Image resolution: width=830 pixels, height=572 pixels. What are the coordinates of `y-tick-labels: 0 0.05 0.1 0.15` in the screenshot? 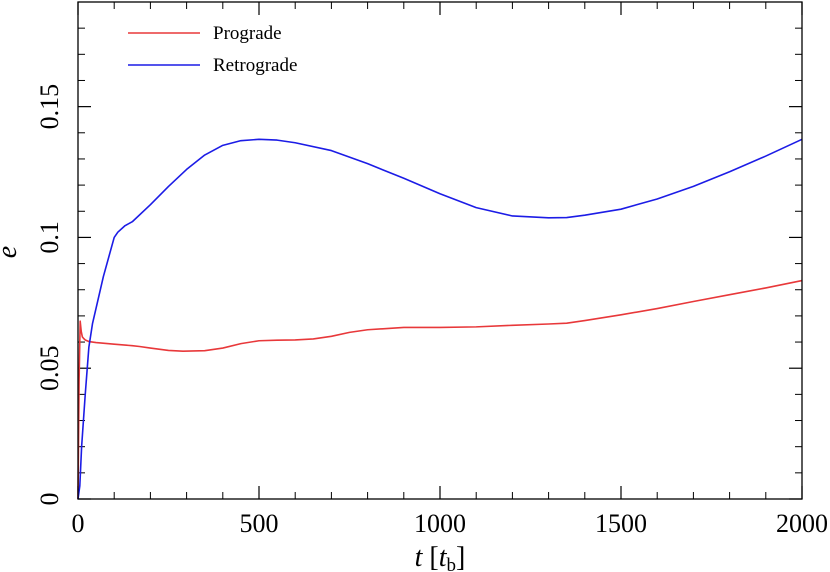 It's located at (49, 295).